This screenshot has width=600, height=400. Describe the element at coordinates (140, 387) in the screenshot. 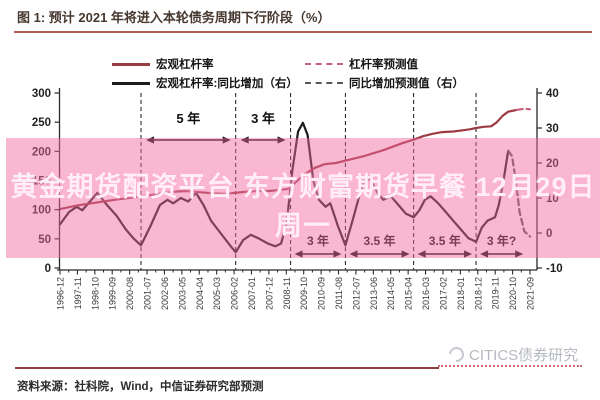

I see `source-note: 资料来源：社科院，Wind，中信证券研究部预测` at that location.